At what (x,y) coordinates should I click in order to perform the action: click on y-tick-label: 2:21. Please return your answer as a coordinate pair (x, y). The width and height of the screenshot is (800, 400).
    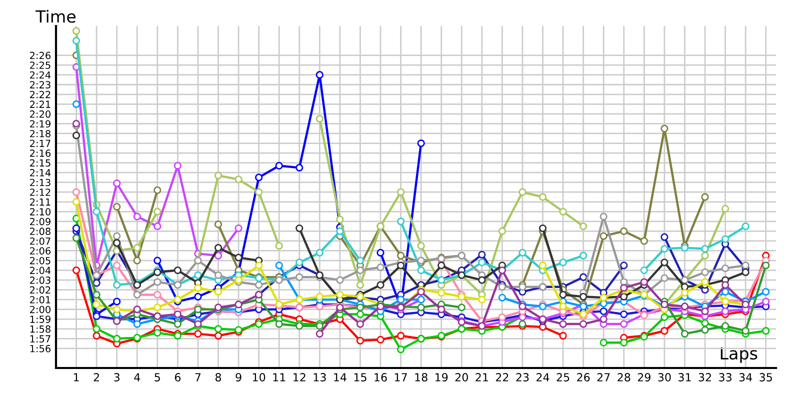
    Looking at the image, I should click on (40, 104).